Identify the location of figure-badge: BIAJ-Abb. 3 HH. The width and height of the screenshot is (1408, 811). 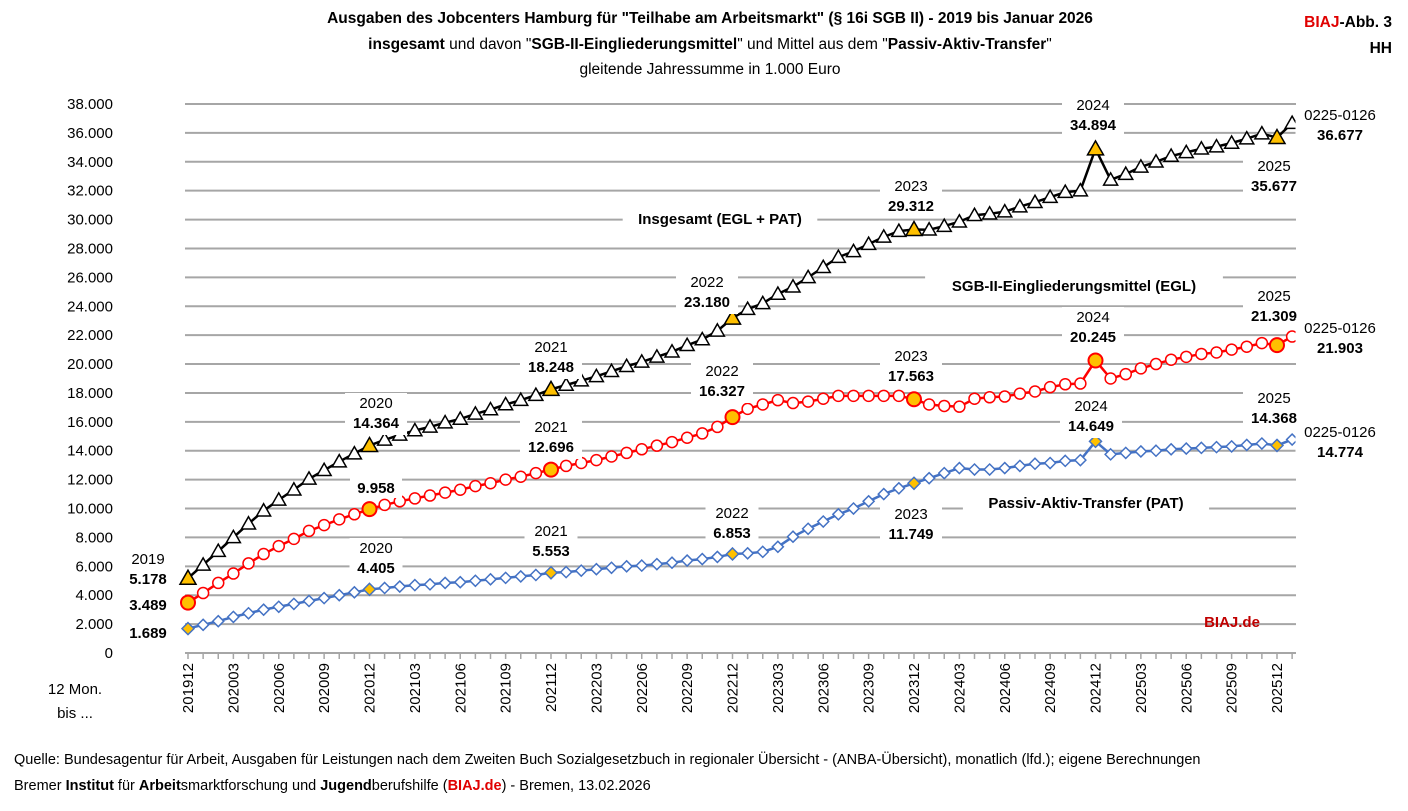
(1348, 36).